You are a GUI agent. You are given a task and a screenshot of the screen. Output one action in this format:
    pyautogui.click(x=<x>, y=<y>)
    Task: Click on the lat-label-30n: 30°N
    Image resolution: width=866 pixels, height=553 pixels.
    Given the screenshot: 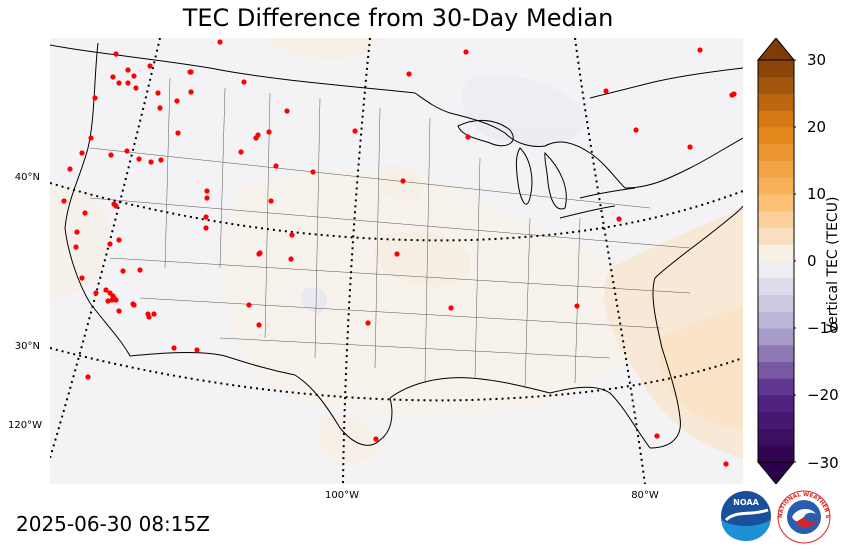 What is the action you would take?
    pyautogui.click(x=27, y=346)
    